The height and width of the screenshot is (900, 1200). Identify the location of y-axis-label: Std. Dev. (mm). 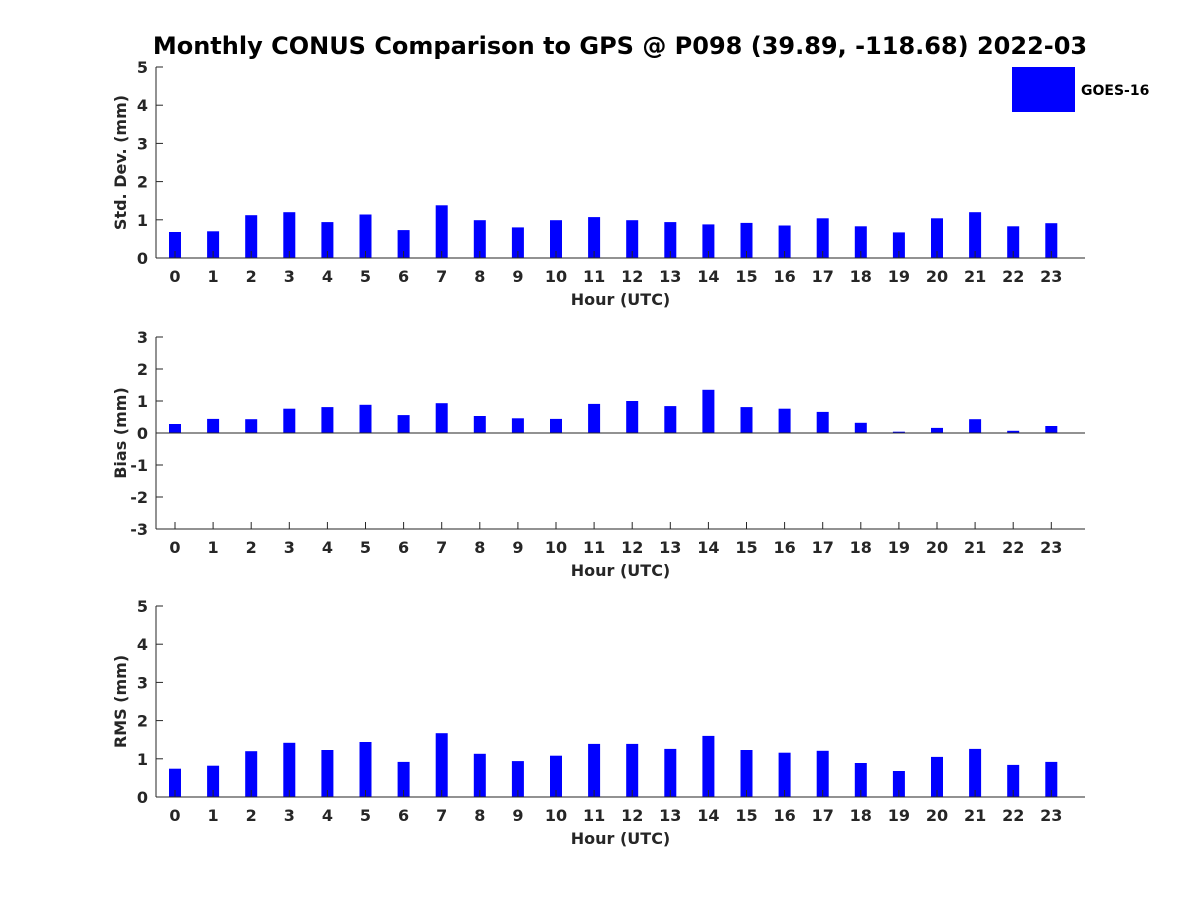
(120, 162).